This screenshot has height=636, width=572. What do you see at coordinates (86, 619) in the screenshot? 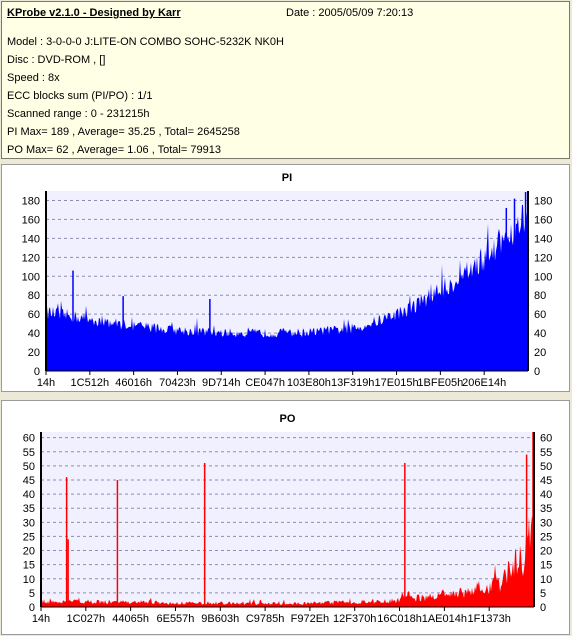
I see `po-xtick-label: 1C027h` at bounding box center [86, 619].